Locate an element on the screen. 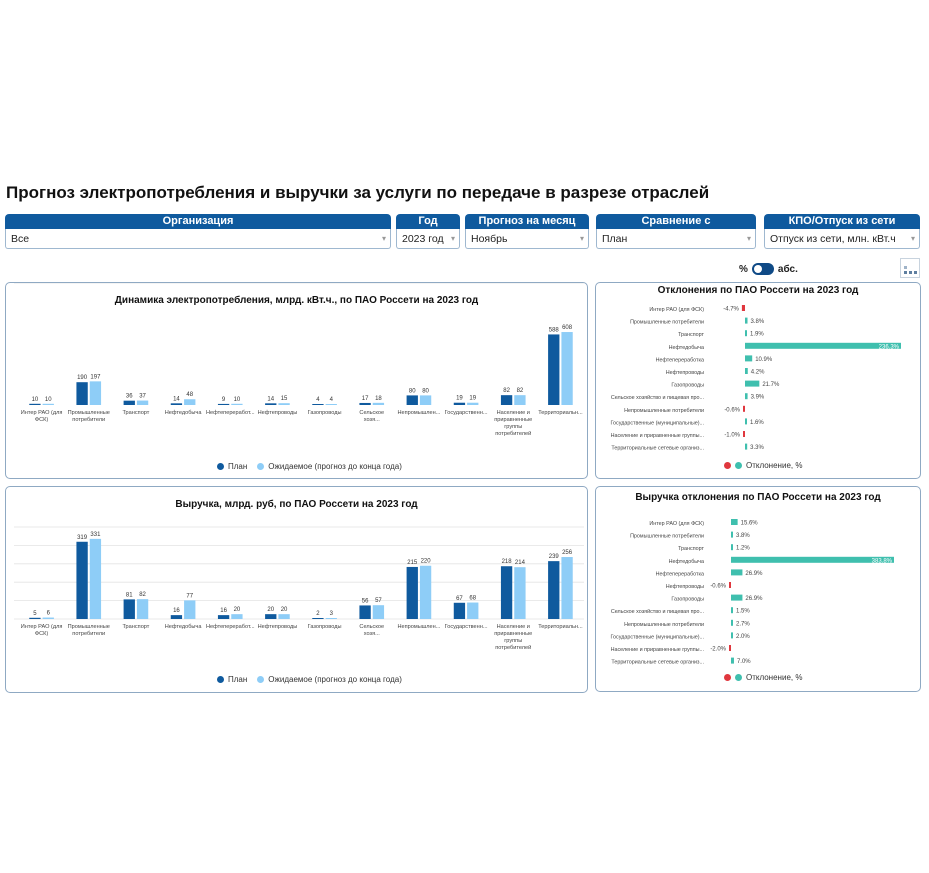  legend-revenue-deviation: Отклонение, % is located at coordinates (763, 677).